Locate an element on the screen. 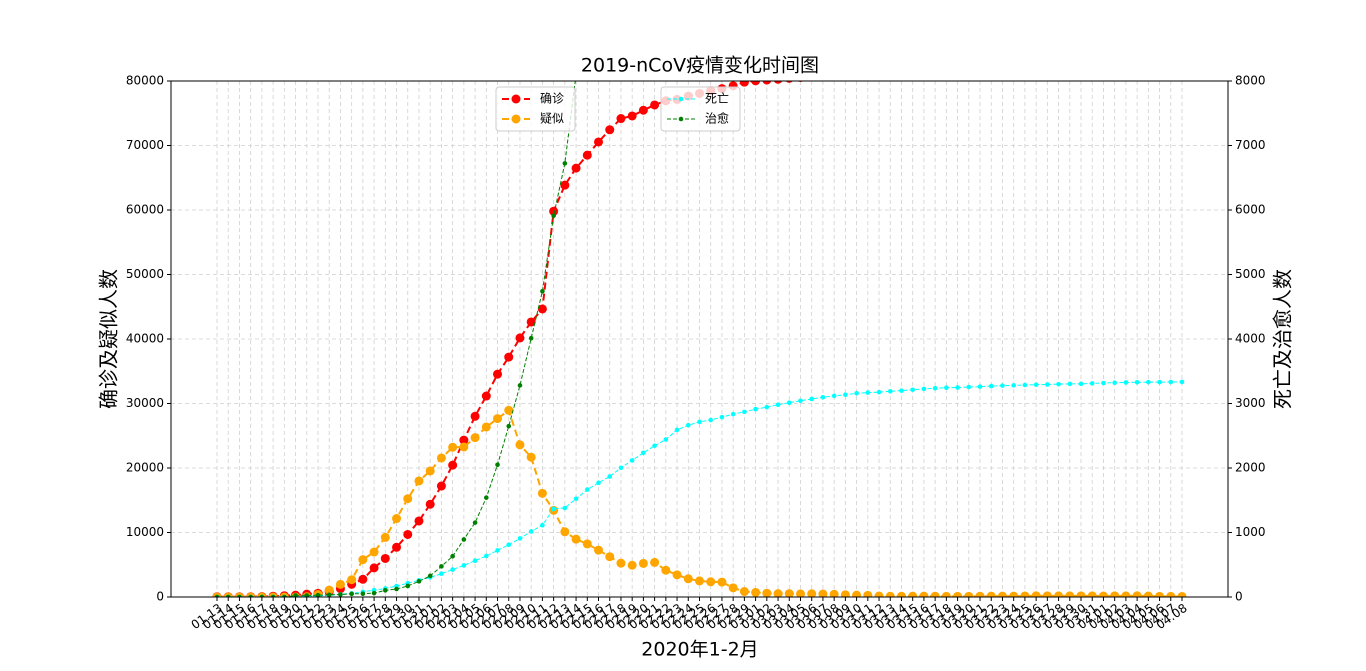 This screenshot has width=1366, height=671. y2-tick-label: 1000 is located at coordinates (1250, 532).